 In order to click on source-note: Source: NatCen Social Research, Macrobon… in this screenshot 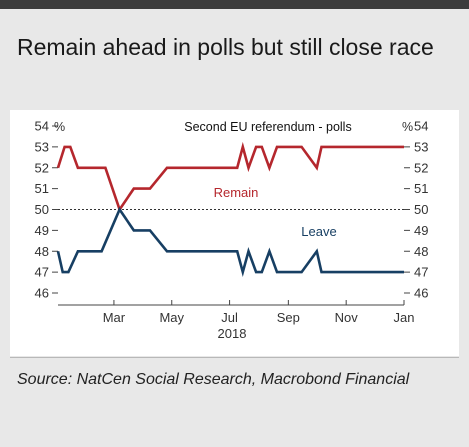, I will do `click(213, 379)`.